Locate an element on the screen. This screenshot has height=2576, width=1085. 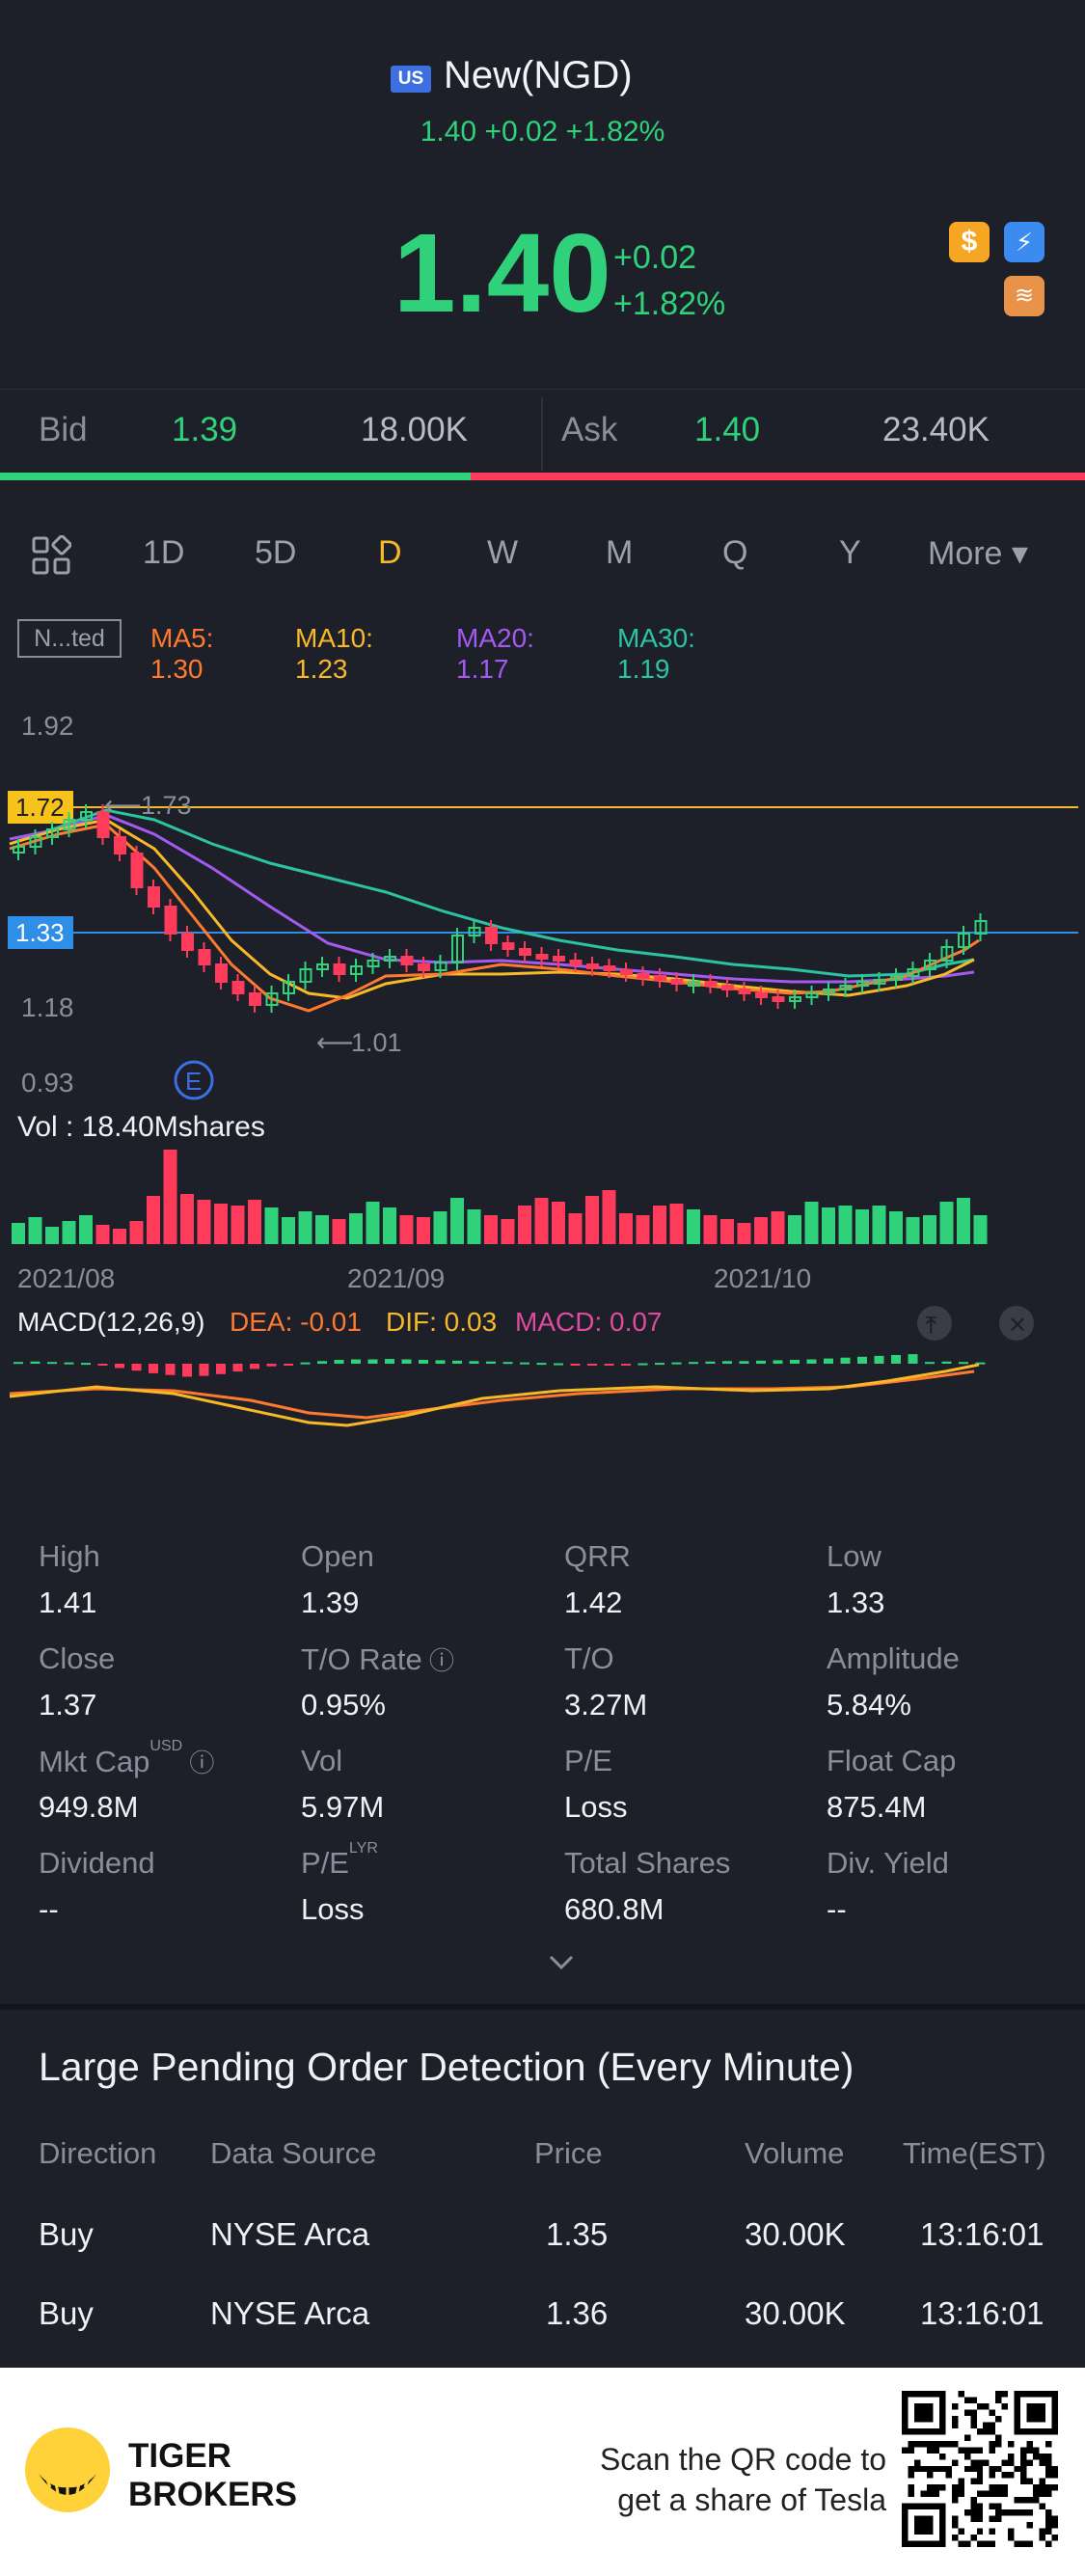
y-tick: 0.93 is located at coordinates (47, 1083).